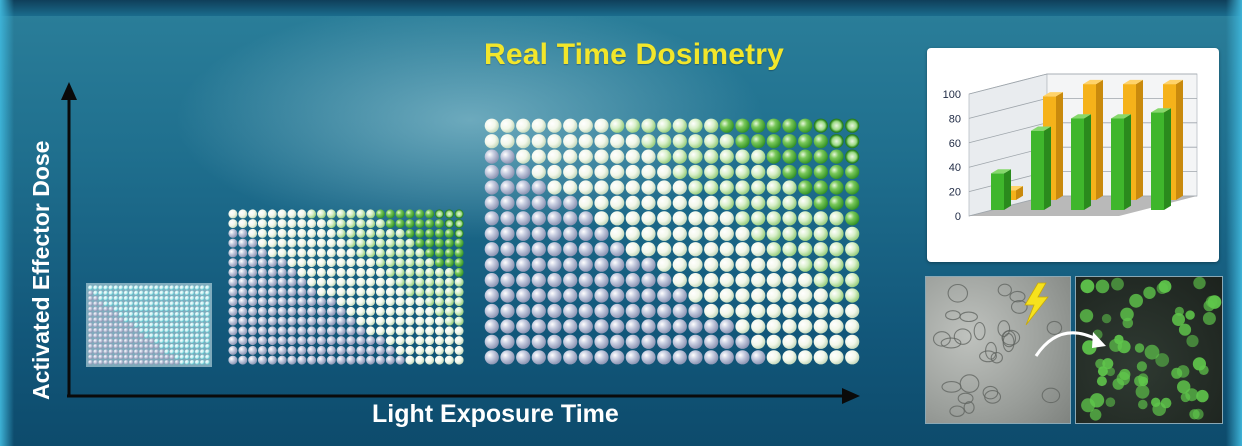  Describe the element at coordinates (1036, 304) in the screenshot. I see `lightning-bolt-icon` at that location.